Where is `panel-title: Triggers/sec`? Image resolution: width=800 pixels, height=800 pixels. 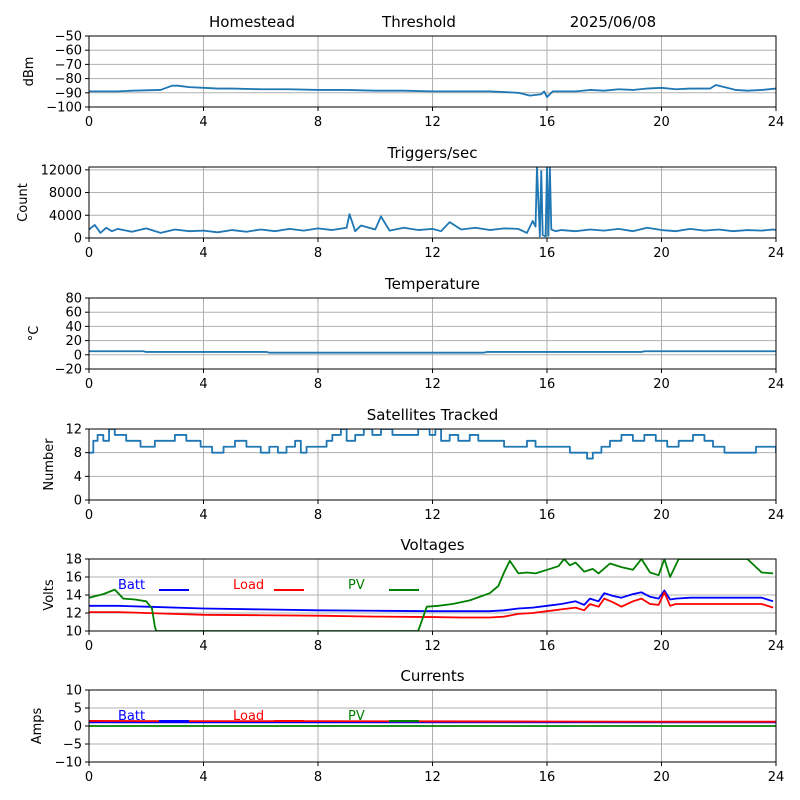
panel-title: Triggers/sec is located at coordinates (432, 153).